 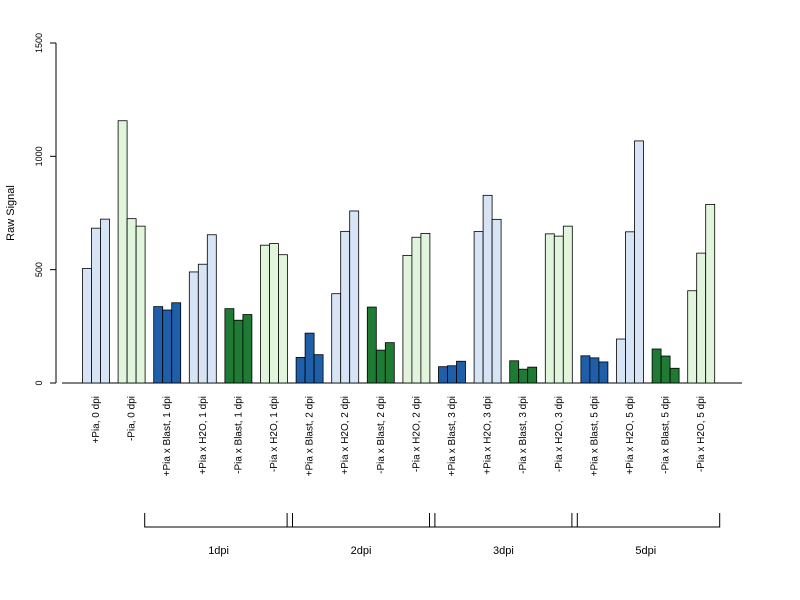 What do you see at coordinates (39, 156) in the screenshot?
I see `y-tick-label: 1000` at bounding box center [39, 156].